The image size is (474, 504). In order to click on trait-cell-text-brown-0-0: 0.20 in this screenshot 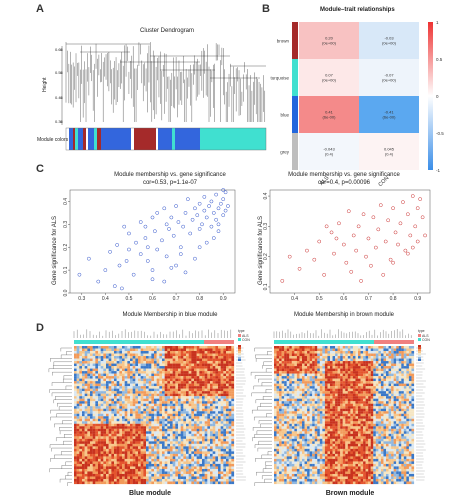, I will do `click(329, 38)`.